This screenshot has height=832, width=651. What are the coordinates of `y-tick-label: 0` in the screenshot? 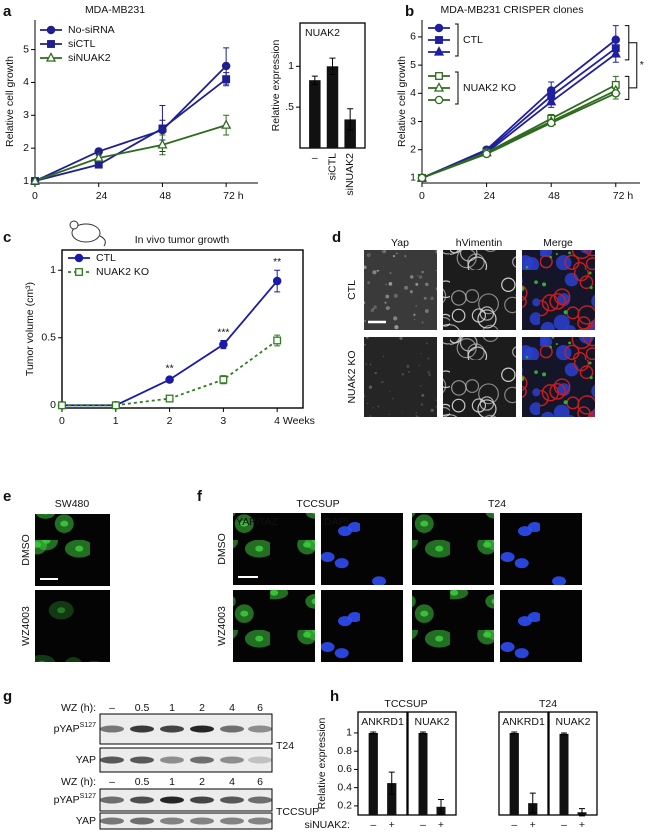 It's located at (53, 405).